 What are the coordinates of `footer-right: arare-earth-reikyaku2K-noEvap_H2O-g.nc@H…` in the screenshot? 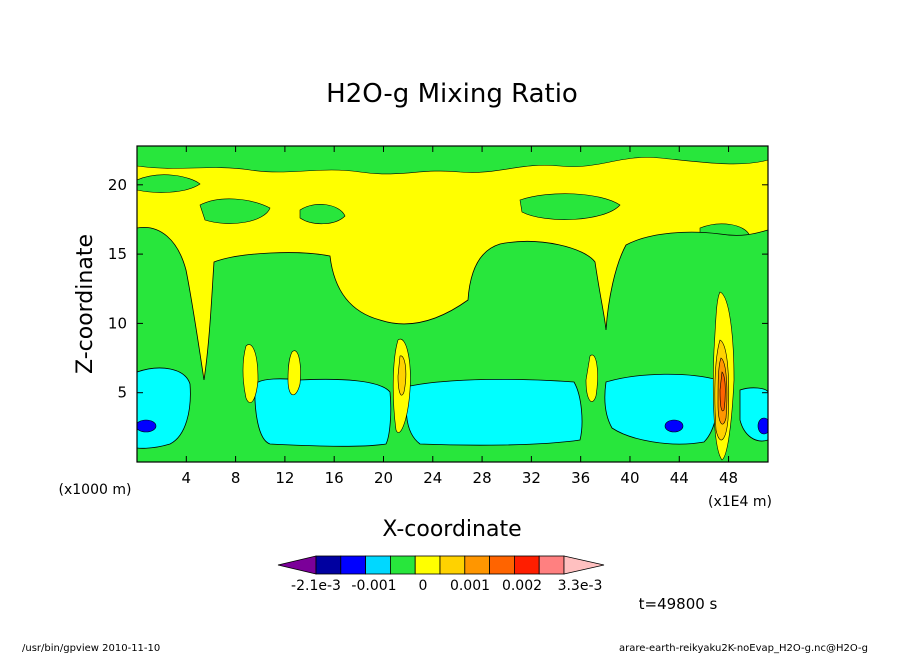 It's located at (743, 648).